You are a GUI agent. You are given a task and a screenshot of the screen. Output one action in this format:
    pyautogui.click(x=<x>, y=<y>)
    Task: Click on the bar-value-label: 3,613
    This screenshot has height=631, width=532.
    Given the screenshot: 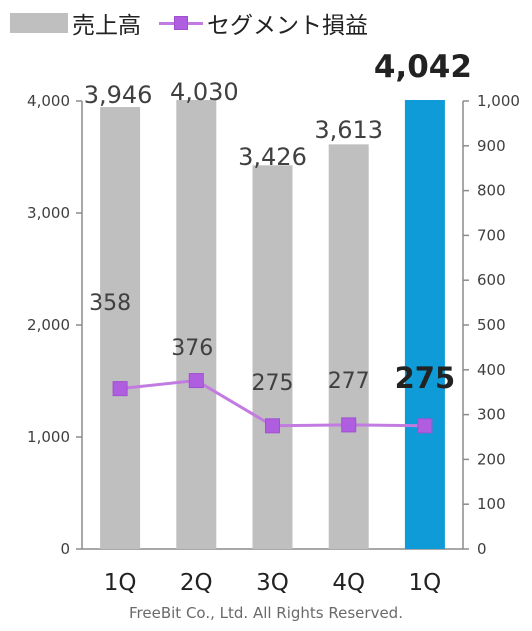 What is the action you would take?
    pyautogui.click(x=348, y=130)
    